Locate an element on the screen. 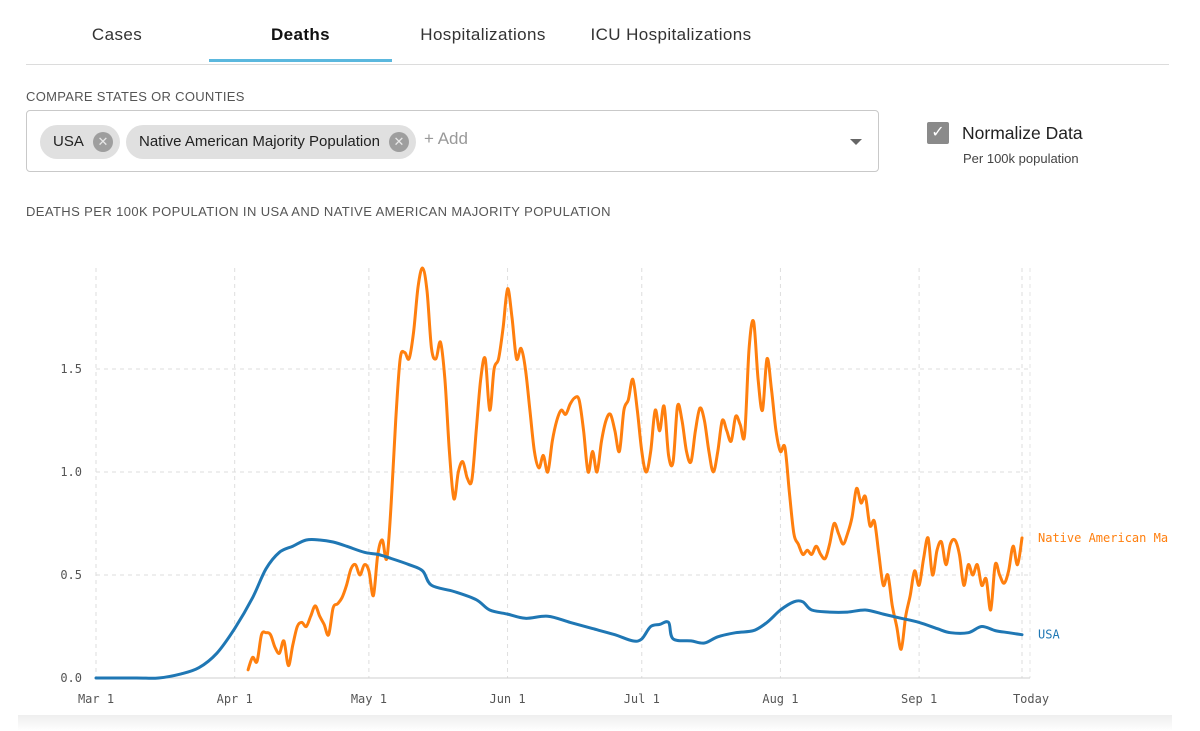 The width and height of the screenshot is (1200, 731). x-tick-label: Sep 1 is located at coordinates (919, 699).